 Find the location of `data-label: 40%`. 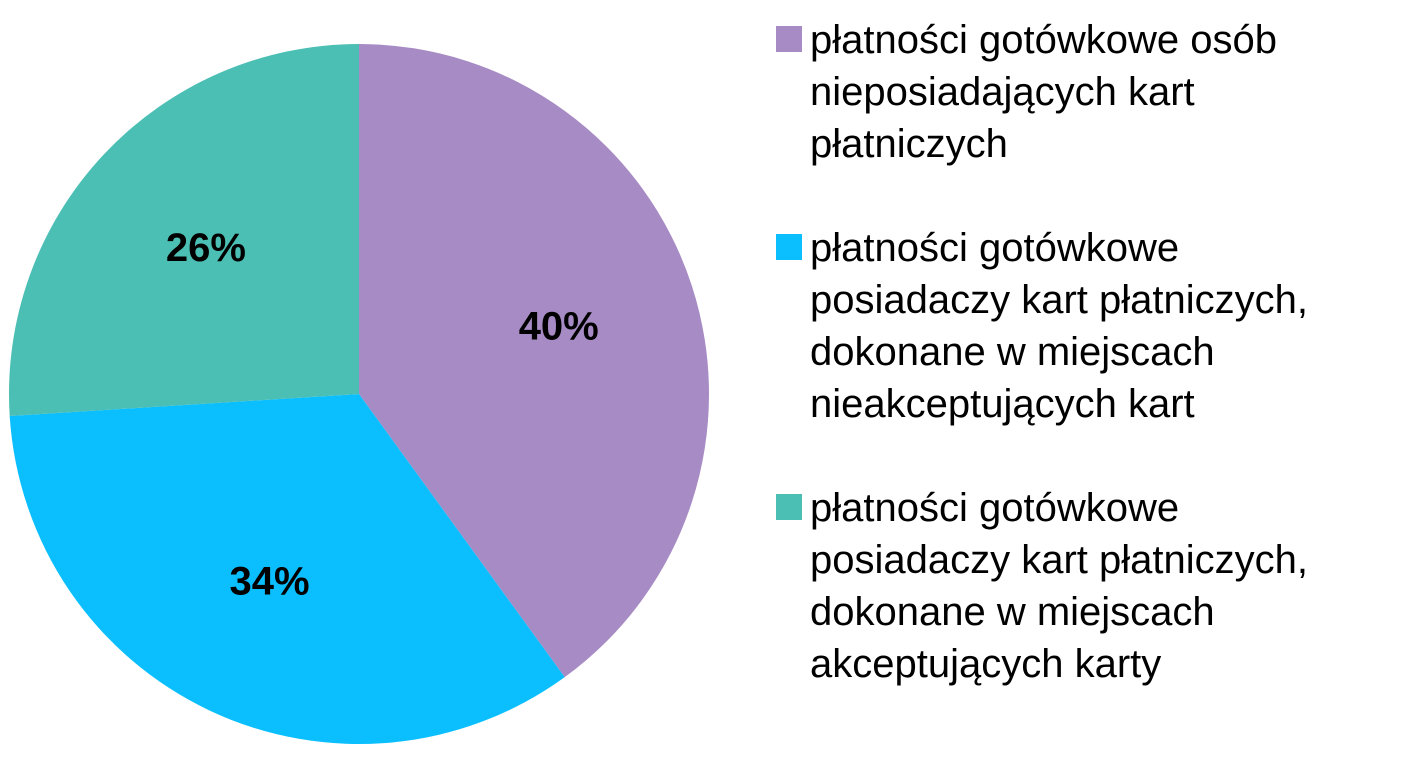

data-label: 40% is located at coordinates (559, 327).